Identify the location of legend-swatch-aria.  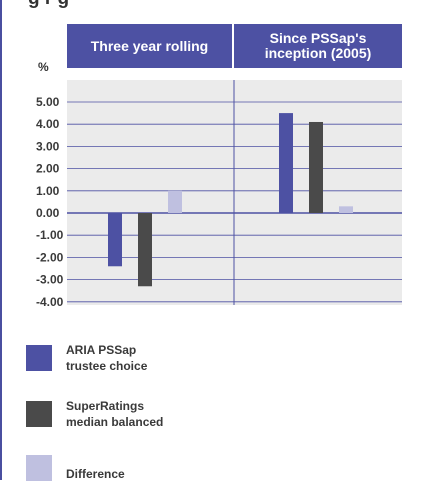
(39, 358).